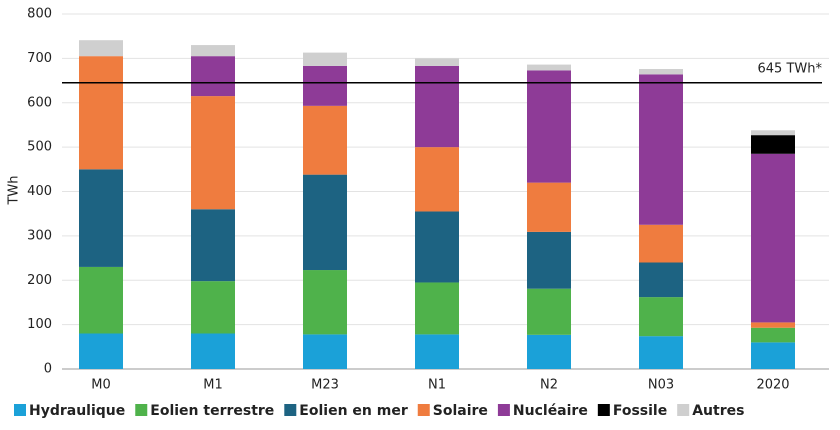 This screenshot has width=840, height=430. What do you see at coordinates (718, 411) in the screenshot?
I see `legend-text: Autres` at bounding box center [718, 411].